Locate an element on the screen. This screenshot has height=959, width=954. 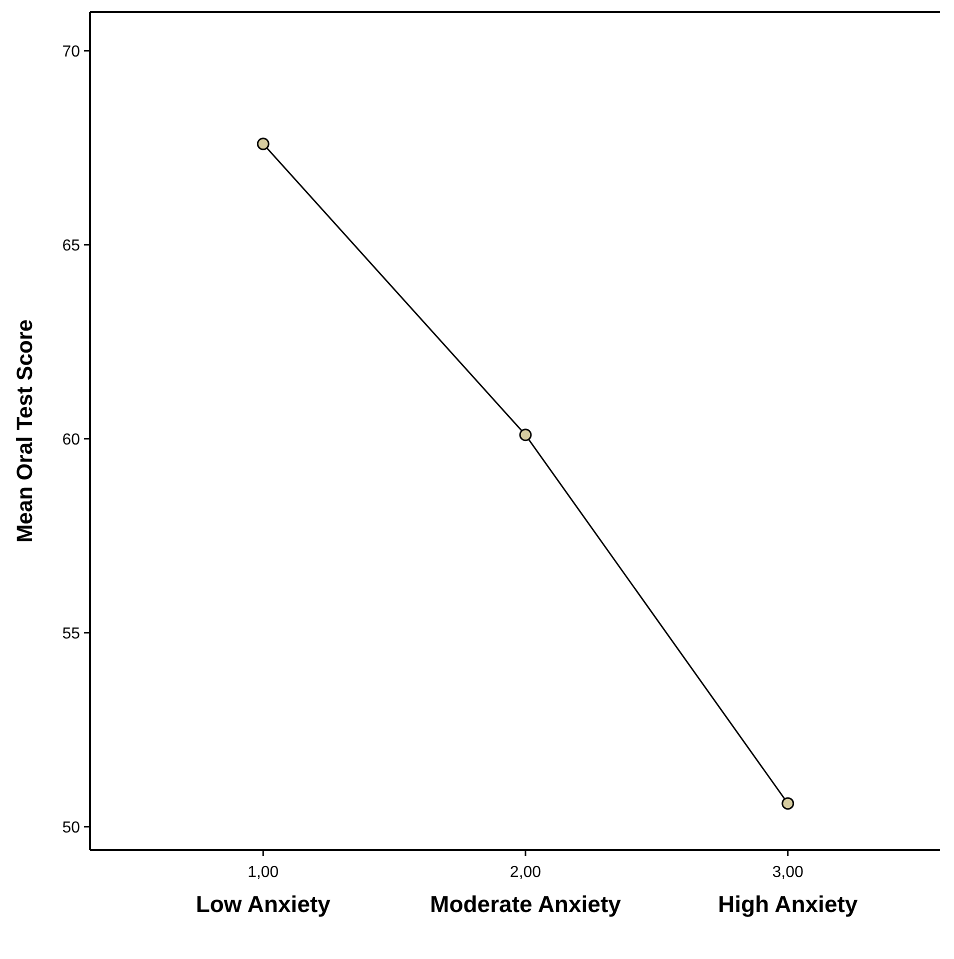
x-tick-label: 3,00 is located at coordinates (788, 872).